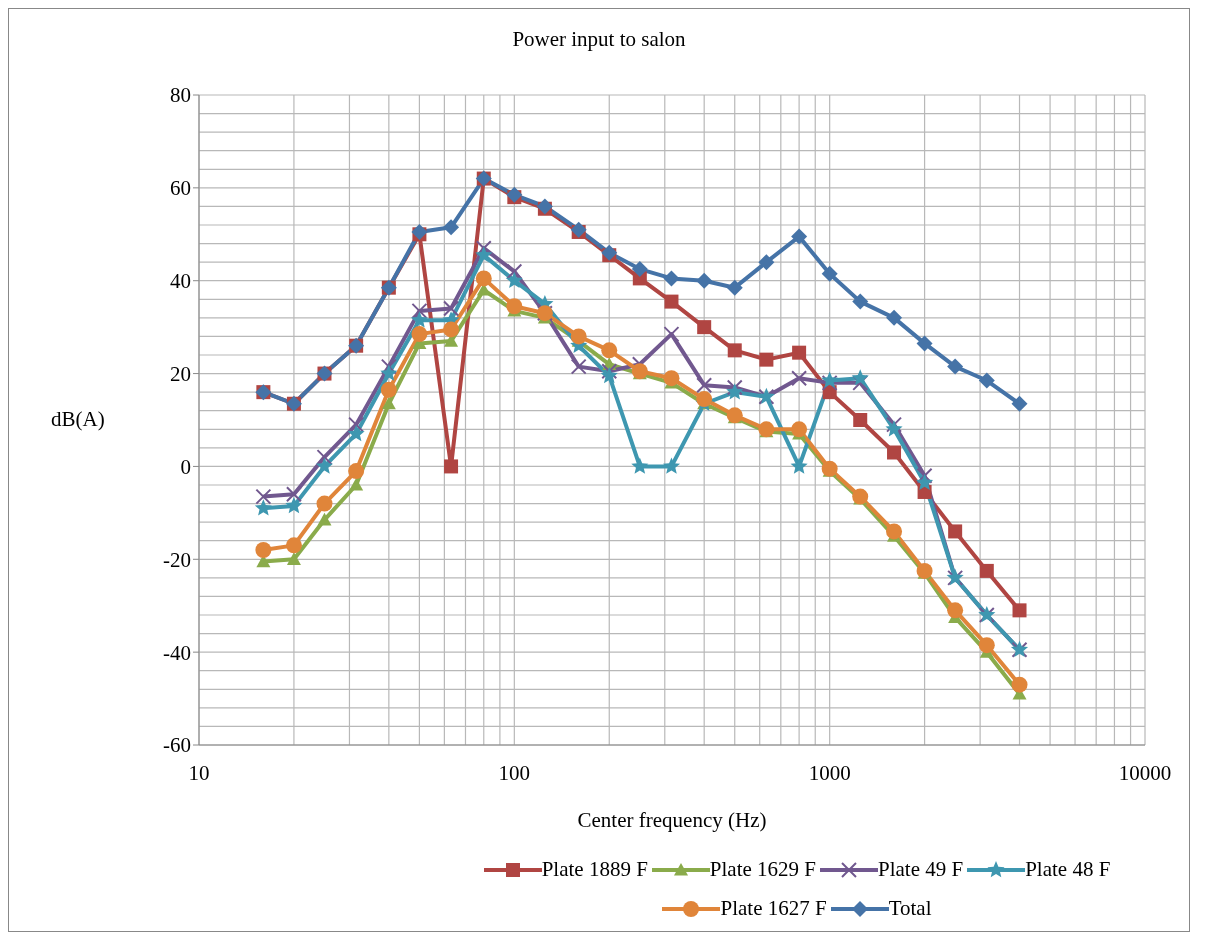 This screenshot has width=1205, height=952. What do you see at coordinates (180, 374) in the screenshot?
I see `y-tick-label: 20` at bounding box center [180, 374].